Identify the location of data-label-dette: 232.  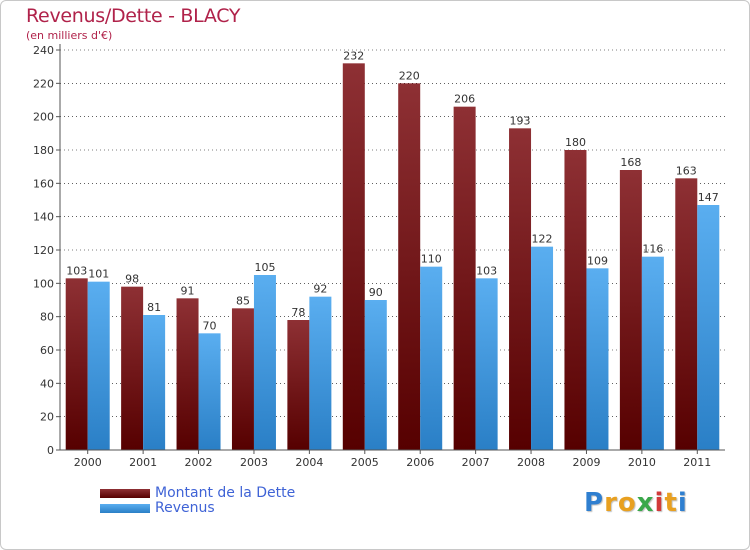
(353, 55).